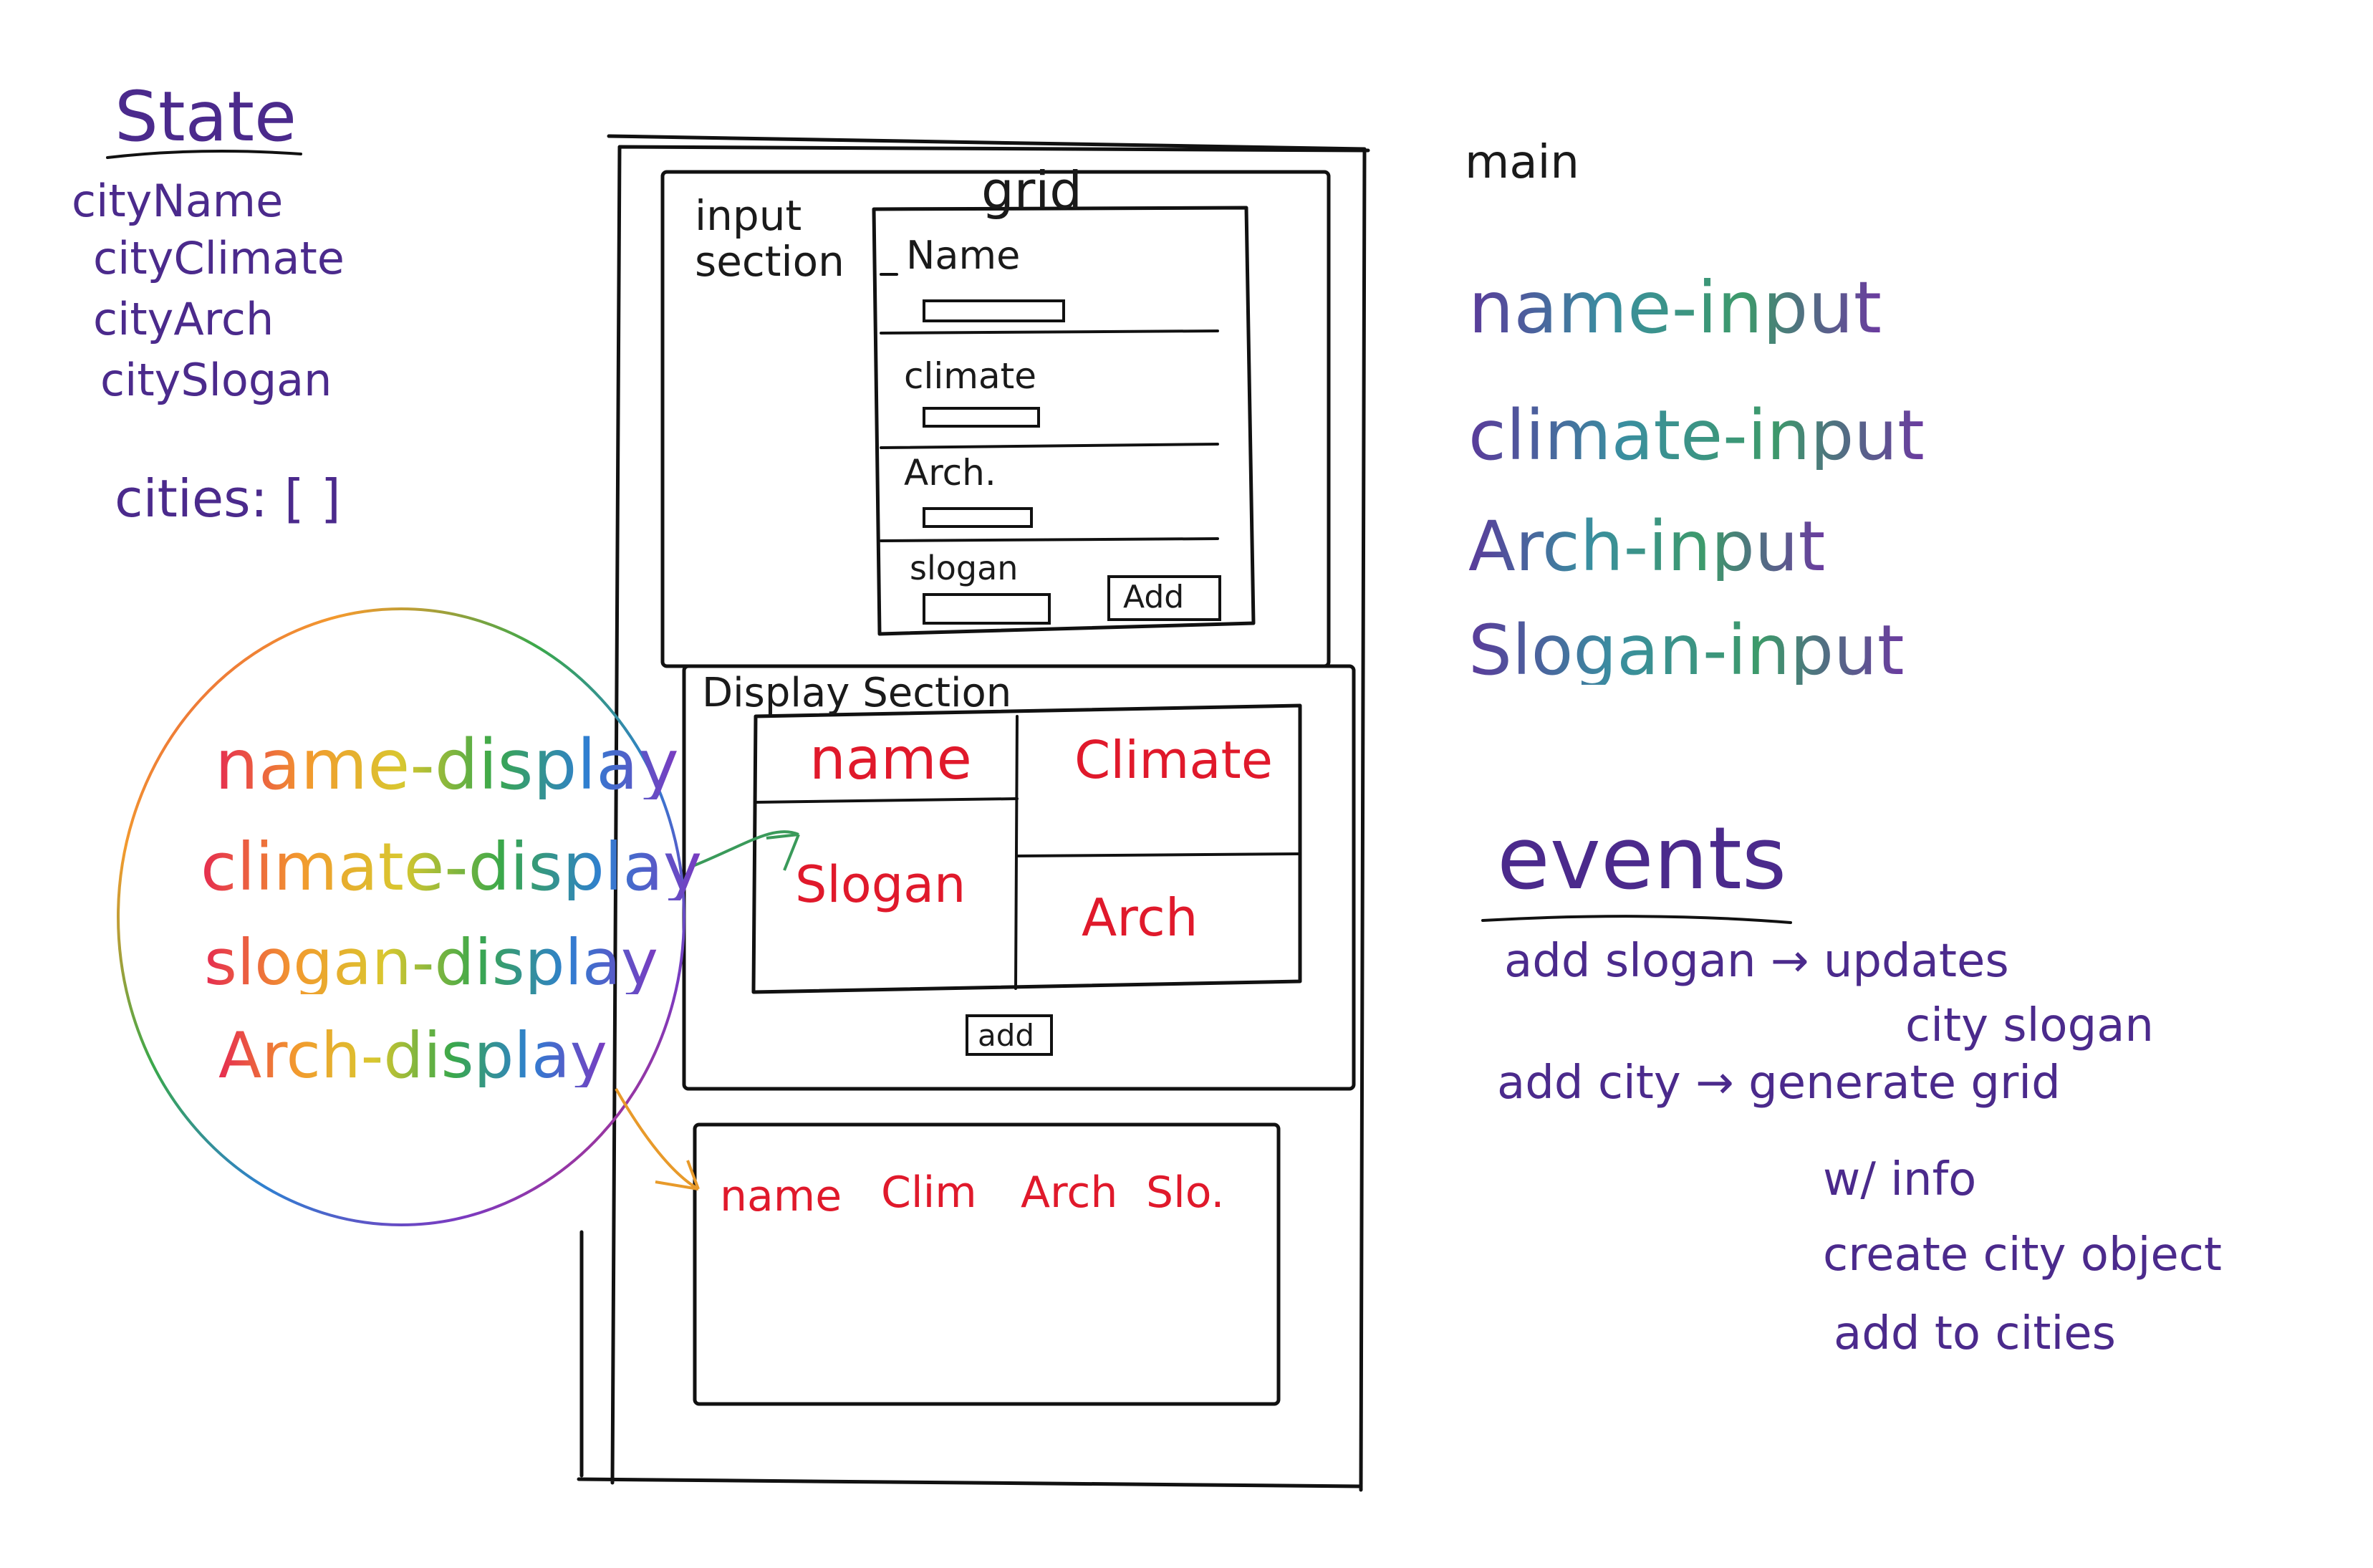 The image size is (2373, 1568). I want to click on state-title: State, so click(206, 117).